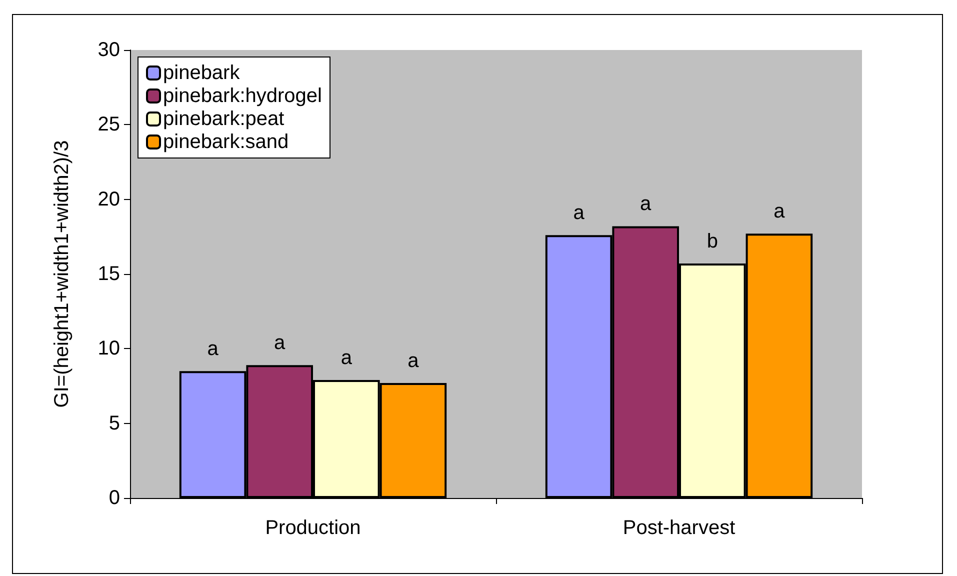 The height and width of the screenshot is (576, 957). What do you see at coordinates (109, 50) in the screenshot?
I see `y-tick-label: 30` at bounding box center [109, 50].